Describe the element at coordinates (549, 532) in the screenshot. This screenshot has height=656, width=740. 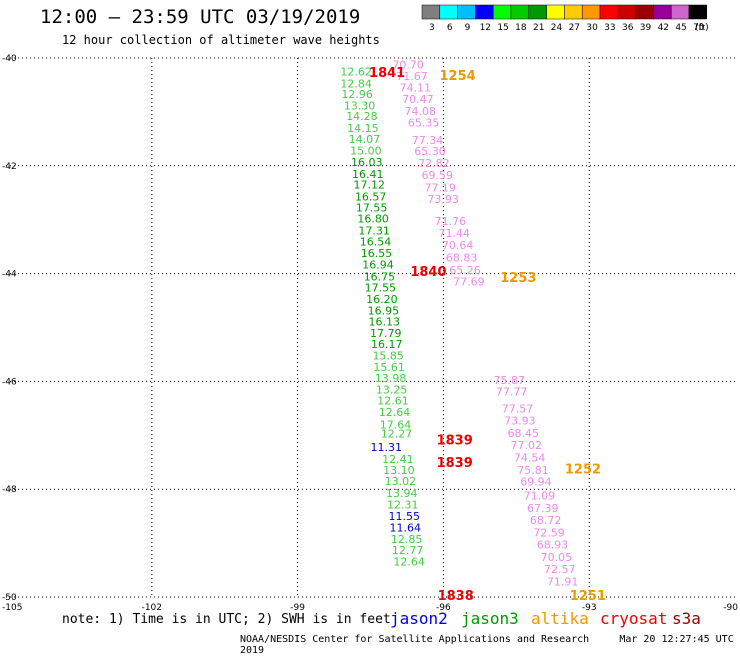
I see `wave-height-value: 72.59` at that location.